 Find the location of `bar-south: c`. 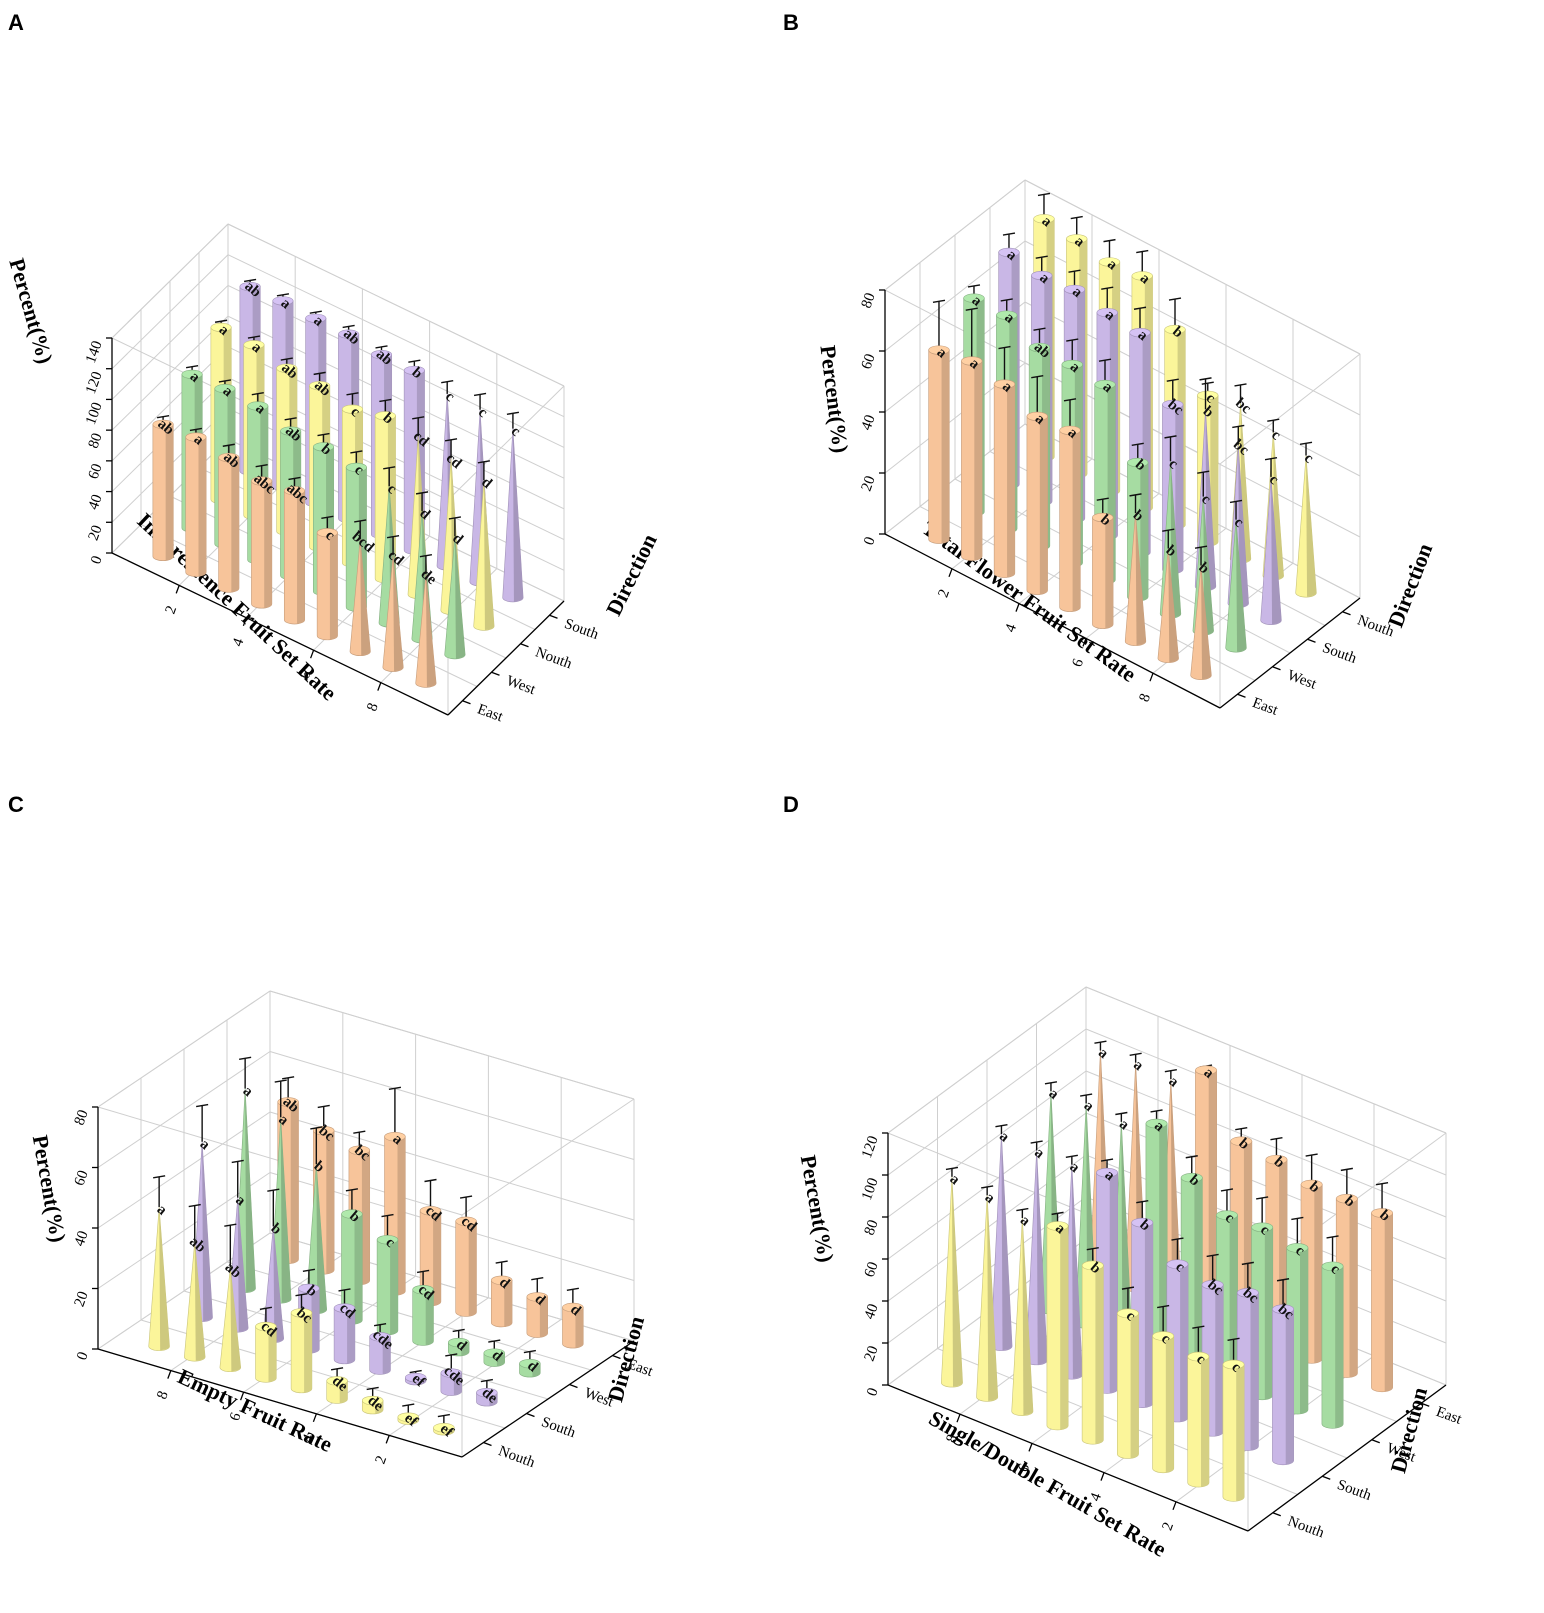

bar-south: c is located at coordinates (1271, 540).